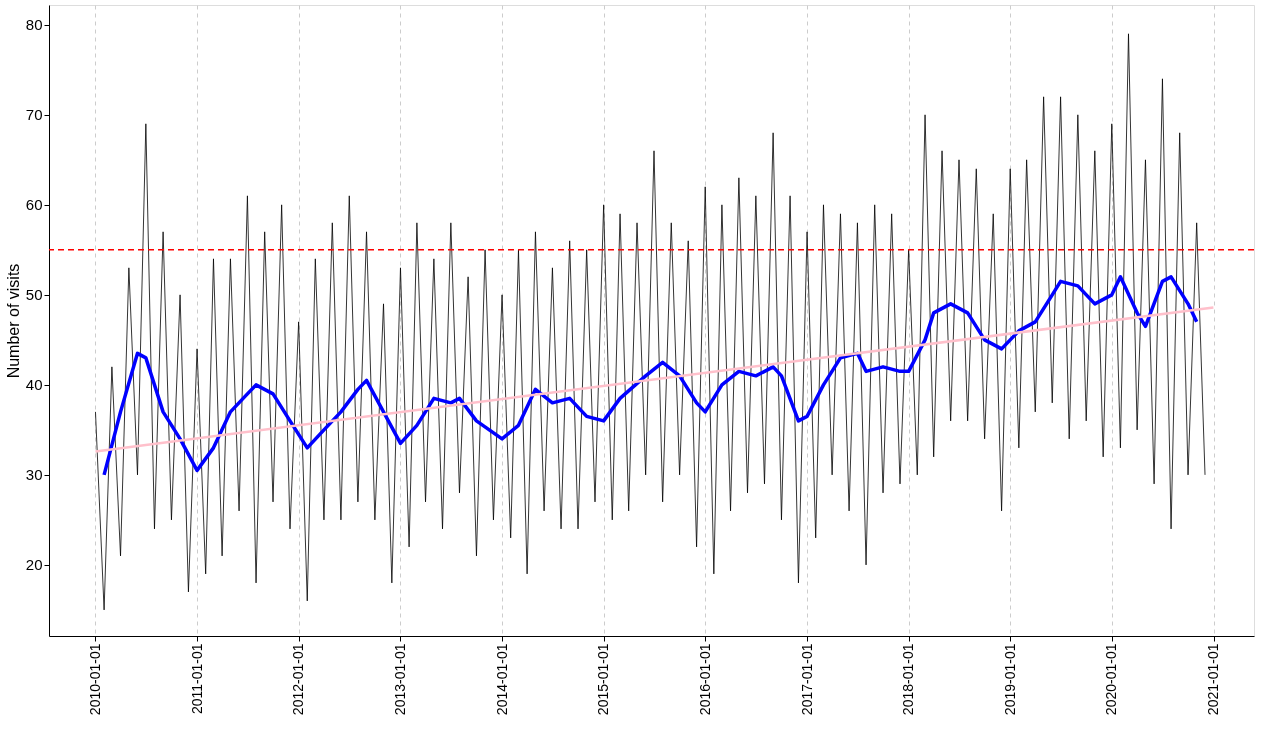  What do you see at coordinates (603, 679) in the screenshot?
I see `x-tick-label: 2015-01-01` at bounding box center [603, 679].